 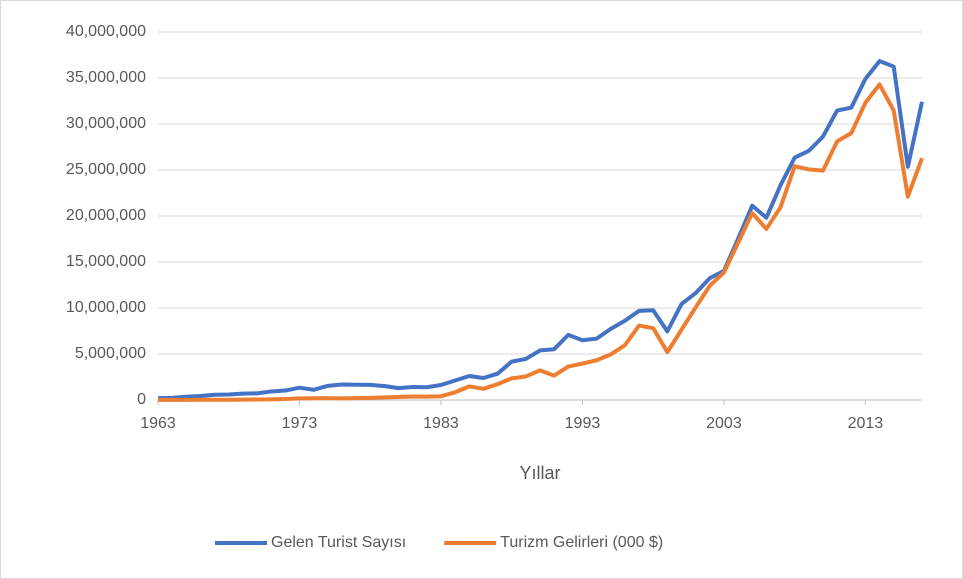 What do you see at coordinates (110, 353) in the screenshot?
I see `y-tick-label: 5,000,000` at bounding box center [110, 353].